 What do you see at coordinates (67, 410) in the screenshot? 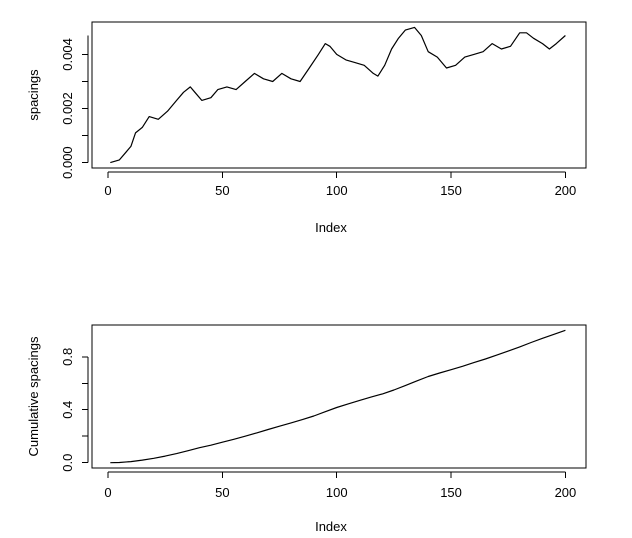
I see `y-tick-label: 0.4` at bounding box center [67, 410].